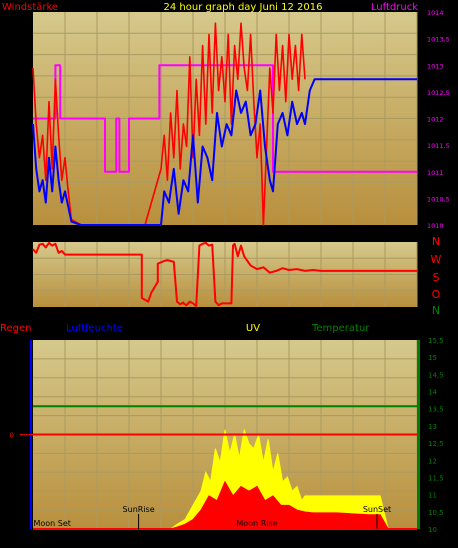 The width and height of the screenshot is (458, 548). I want to click on wind-y-tick: 16, so click(24, 47).